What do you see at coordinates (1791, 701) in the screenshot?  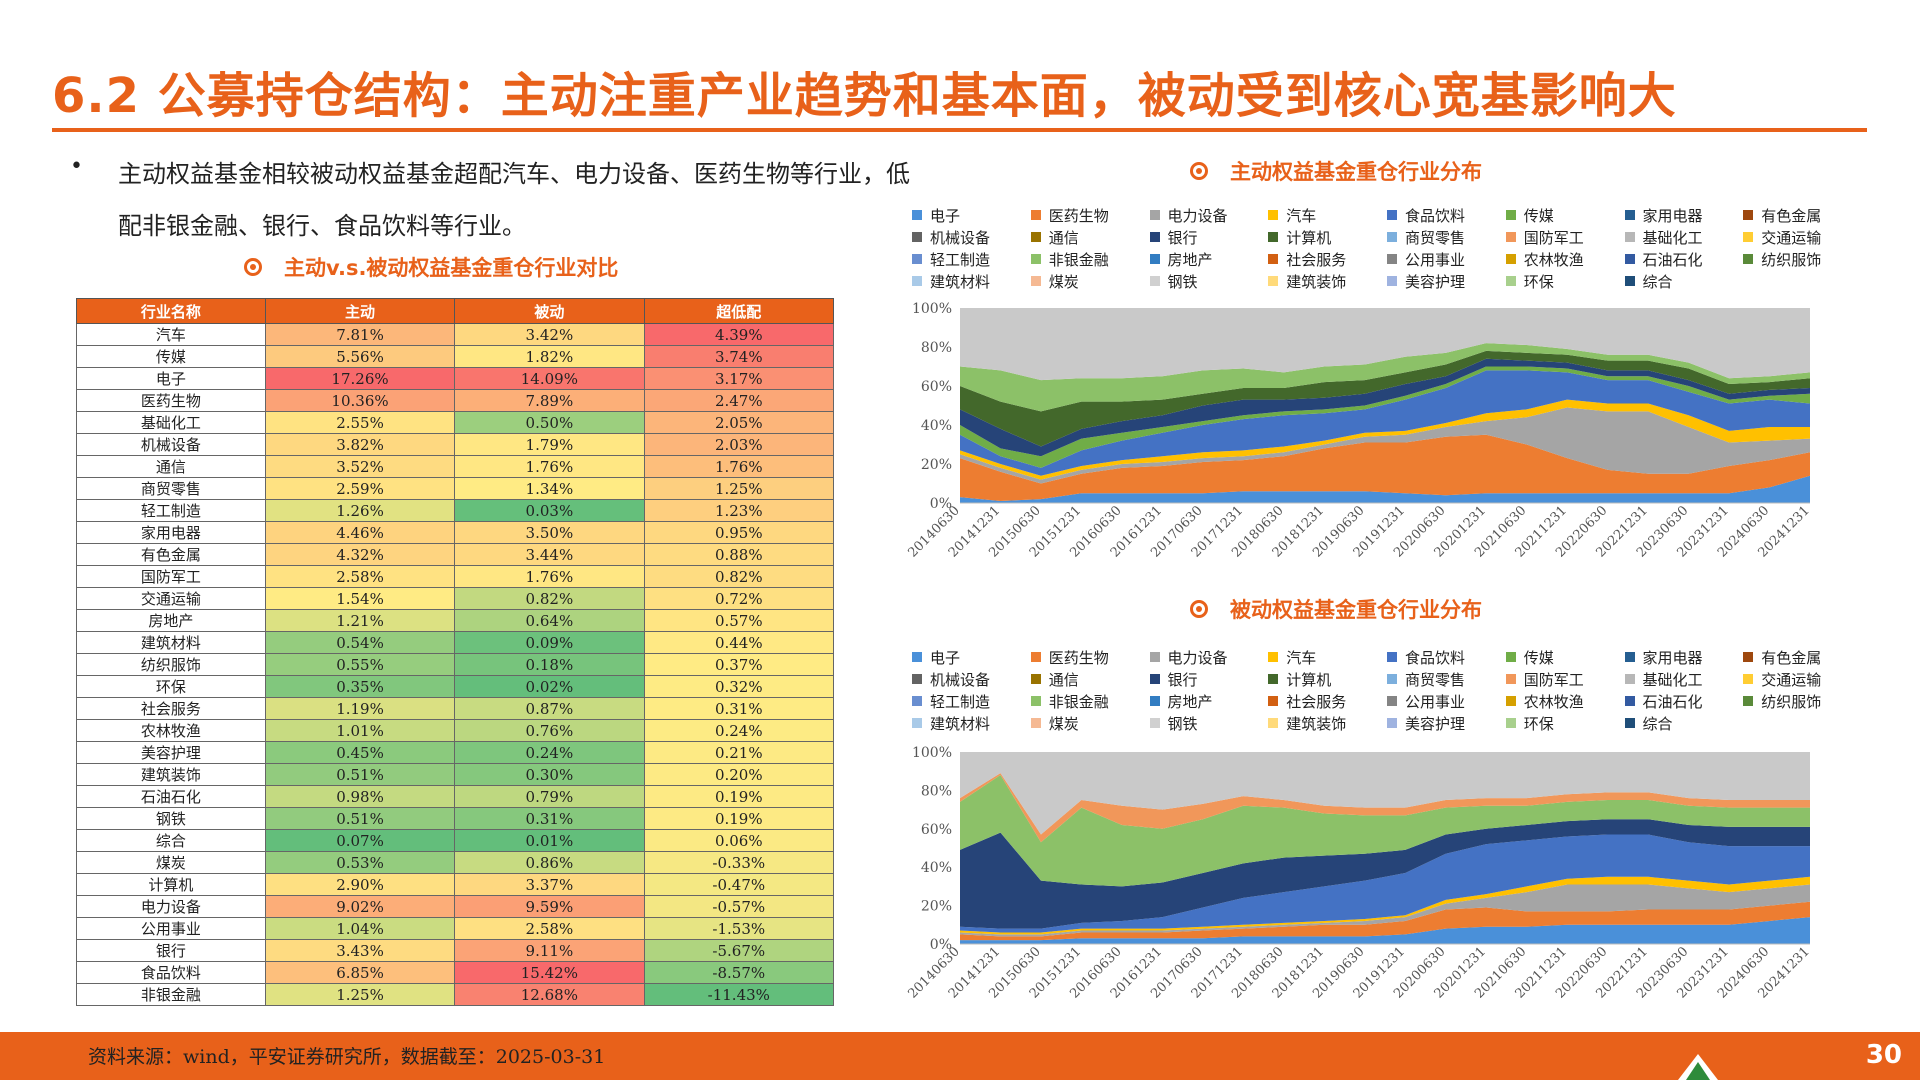 I see `legend-label: 纺织服饰` at bounding box center [1791, 701].